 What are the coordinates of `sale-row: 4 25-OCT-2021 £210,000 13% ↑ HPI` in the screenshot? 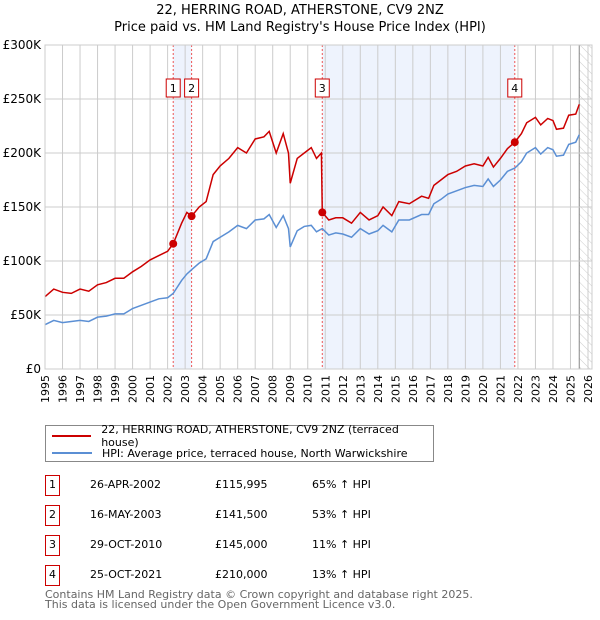 It's located at (245, 575).